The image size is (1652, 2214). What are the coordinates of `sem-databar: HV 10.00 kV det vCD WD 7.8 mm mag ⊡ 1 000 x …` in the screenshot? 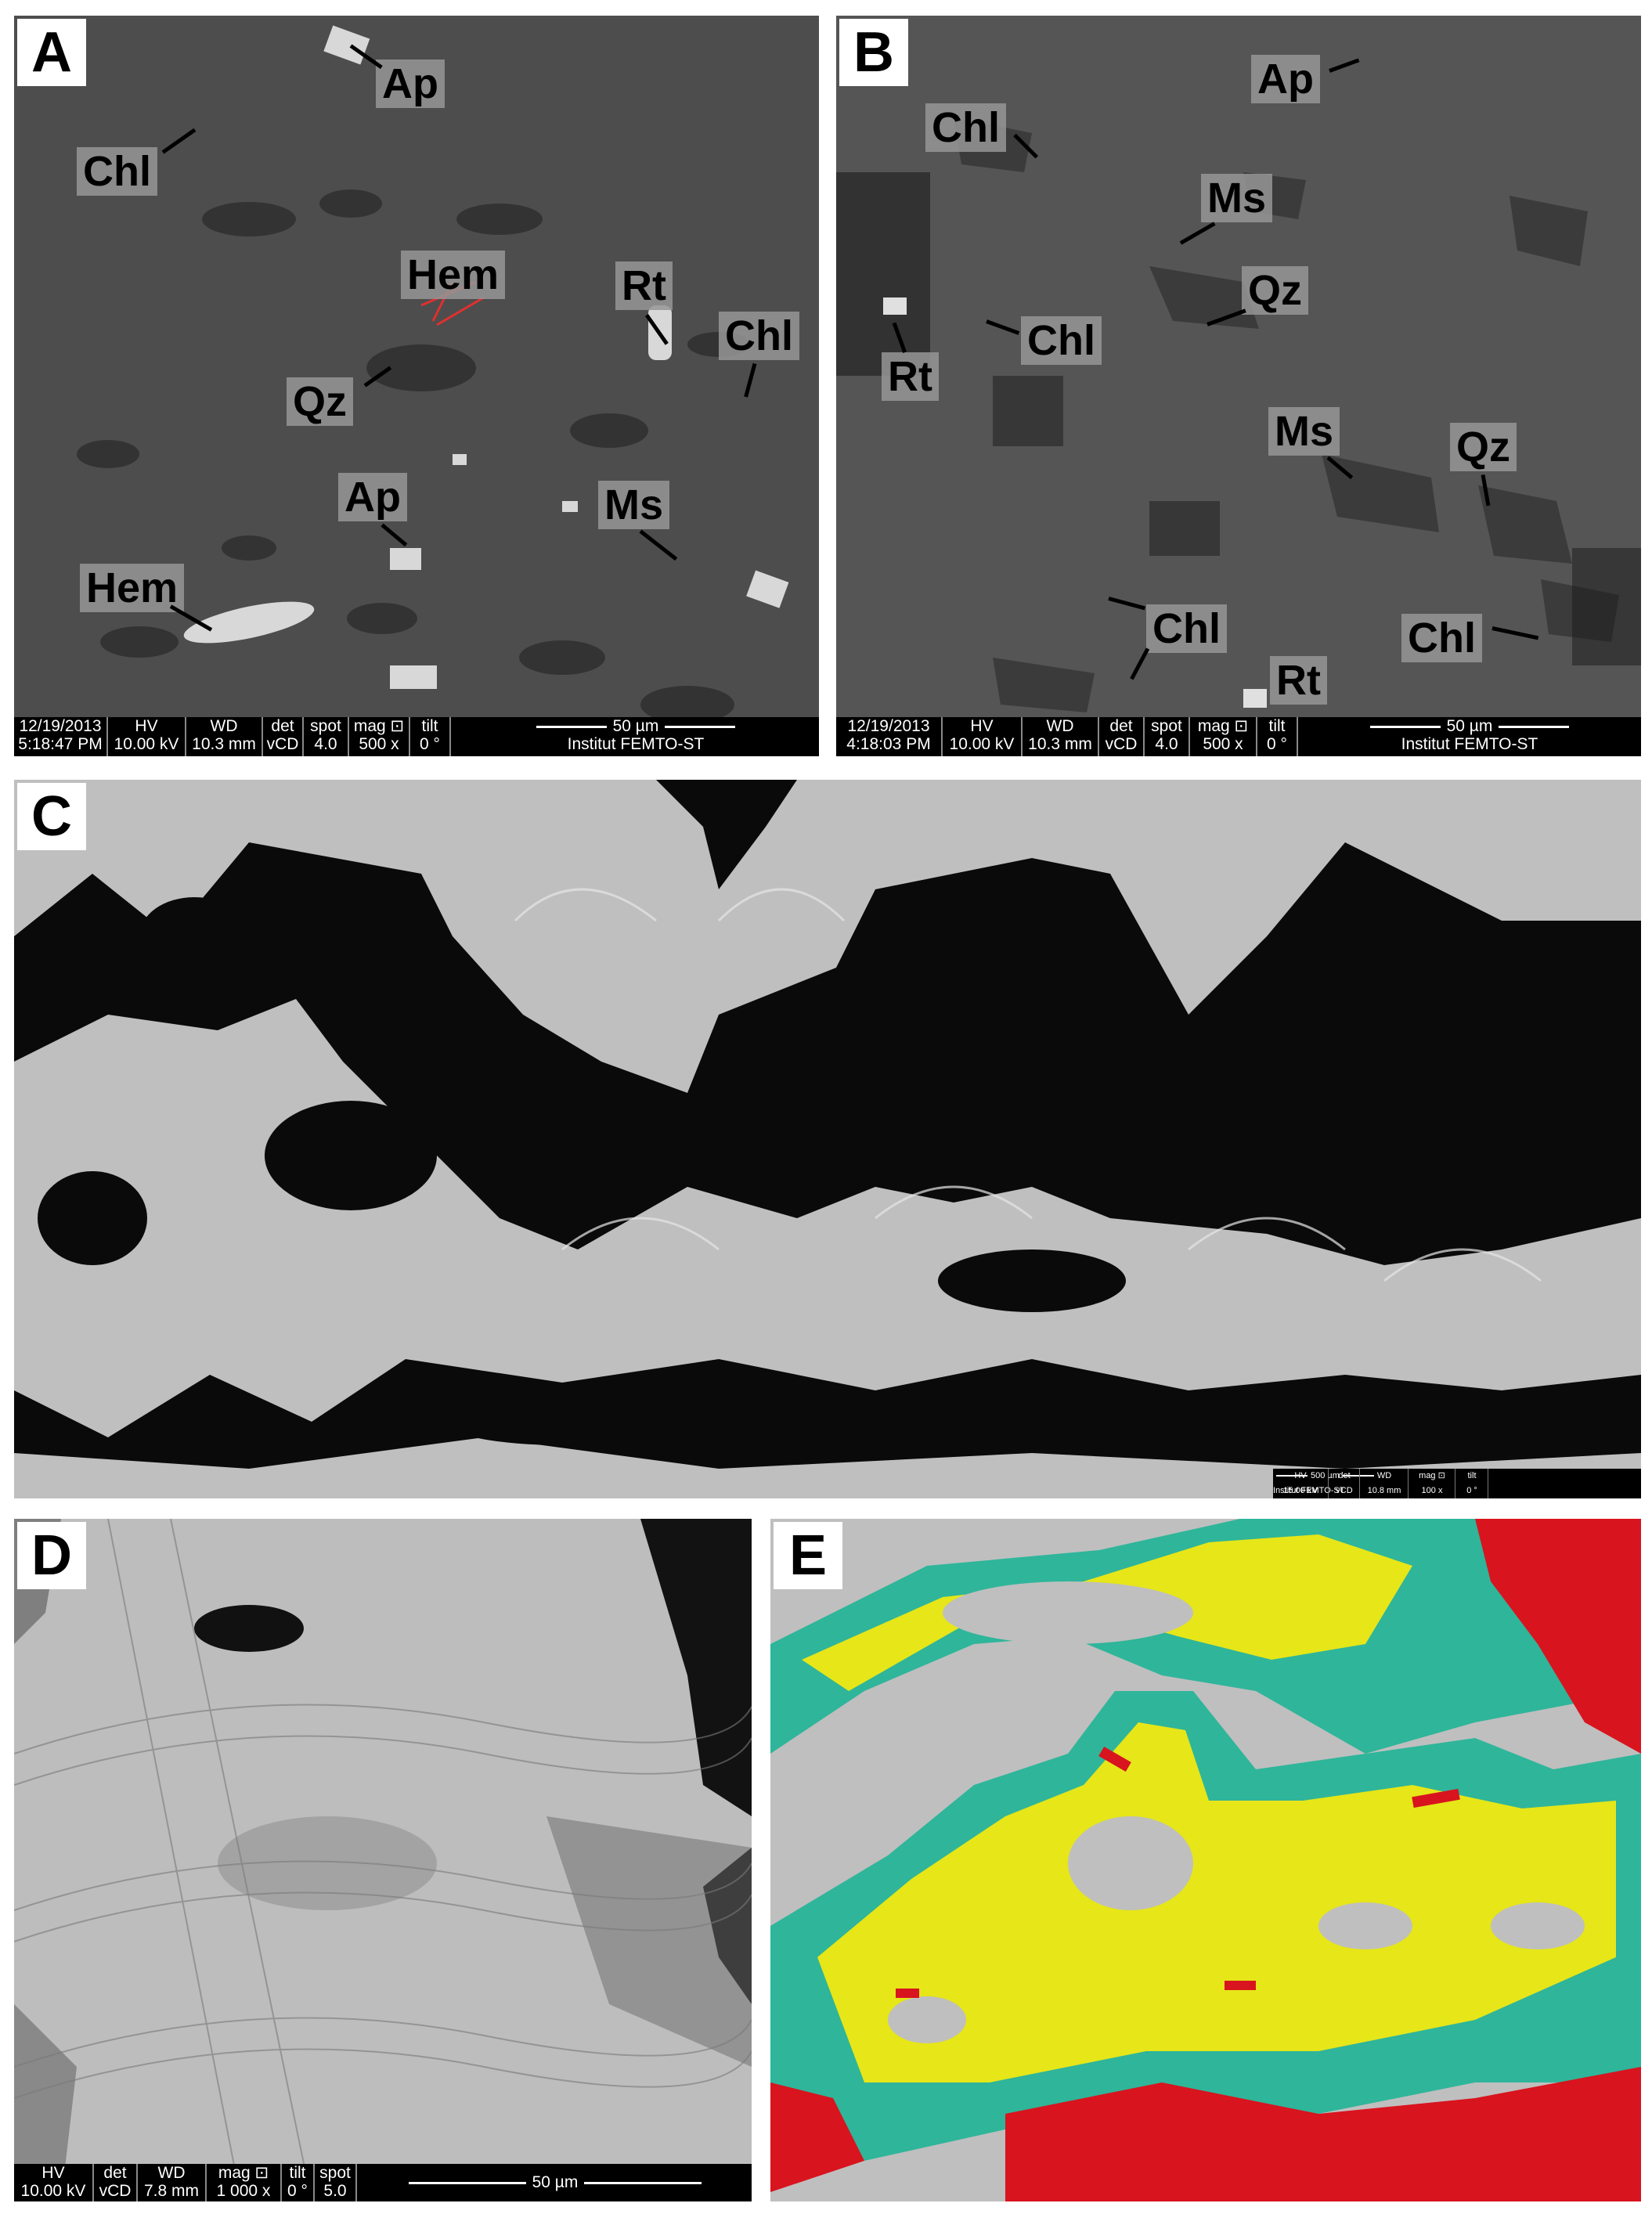 It's located at (383, 2182).